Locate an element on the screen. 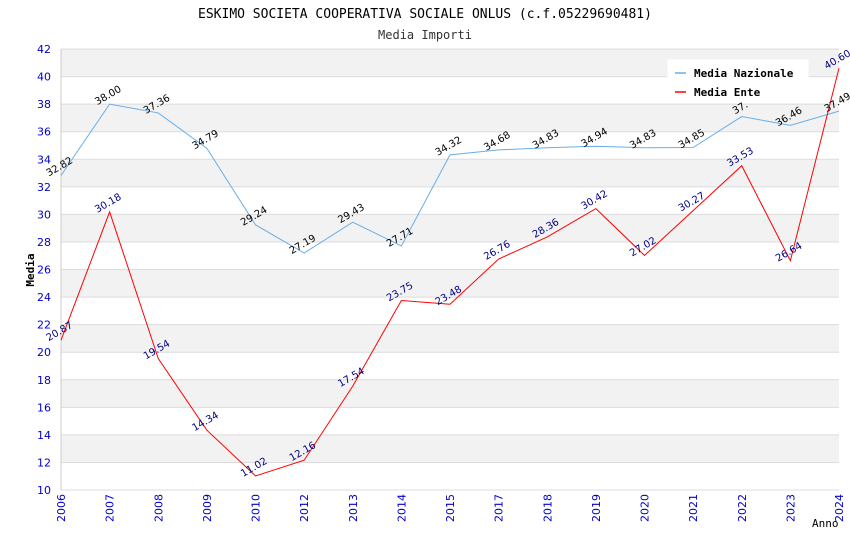  y-tick-label: 36 is located at coordinates (44, 132).